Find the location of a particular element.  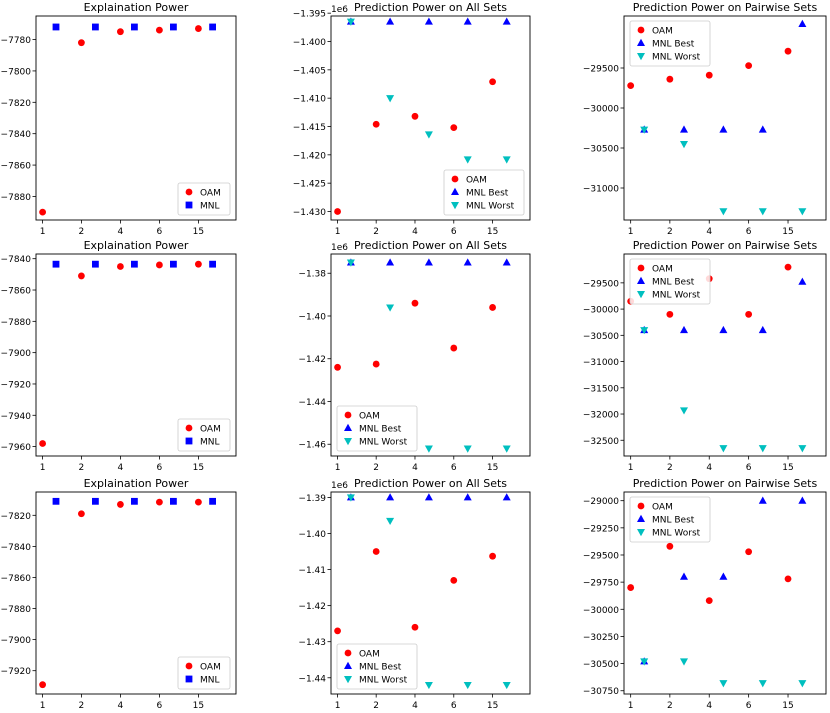

chart-title: Prediction Power on All Sets is located at coordinates (430, 483).